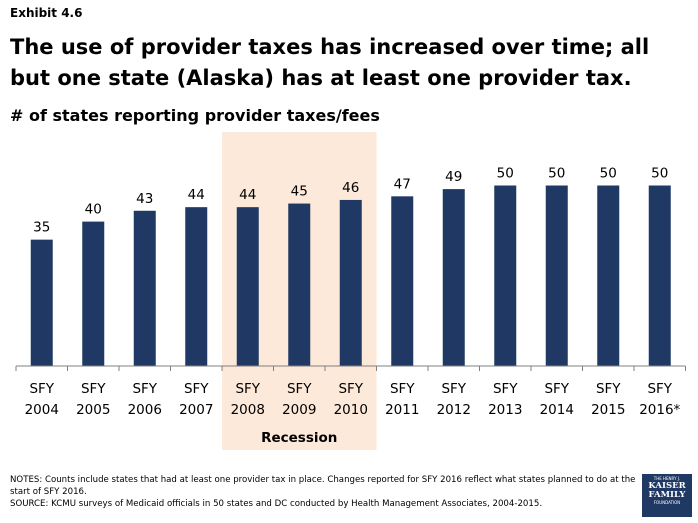 The height and width of the screenshot is (523, 698). Describe the element at coordinates (93, 210) in the screenshot. I see `data-label: 40` at that location.